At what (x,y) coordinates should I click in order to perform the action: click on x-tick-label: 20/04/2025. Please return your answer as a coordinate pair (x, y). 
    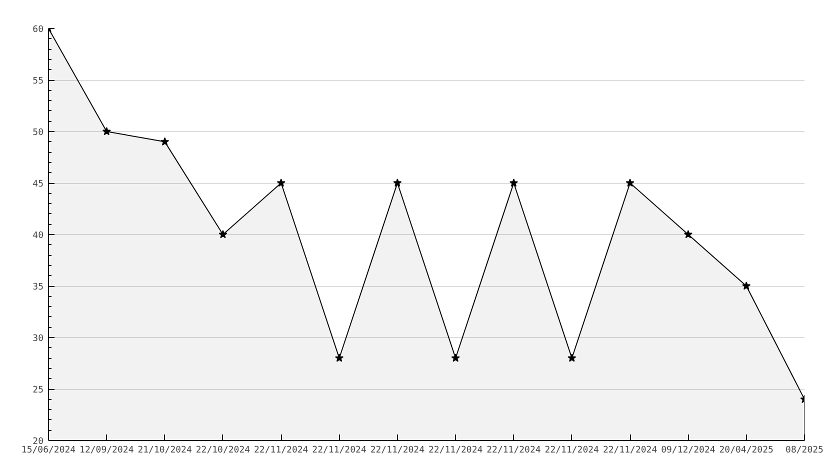
    Looking at the image, I should click on (746, 451).